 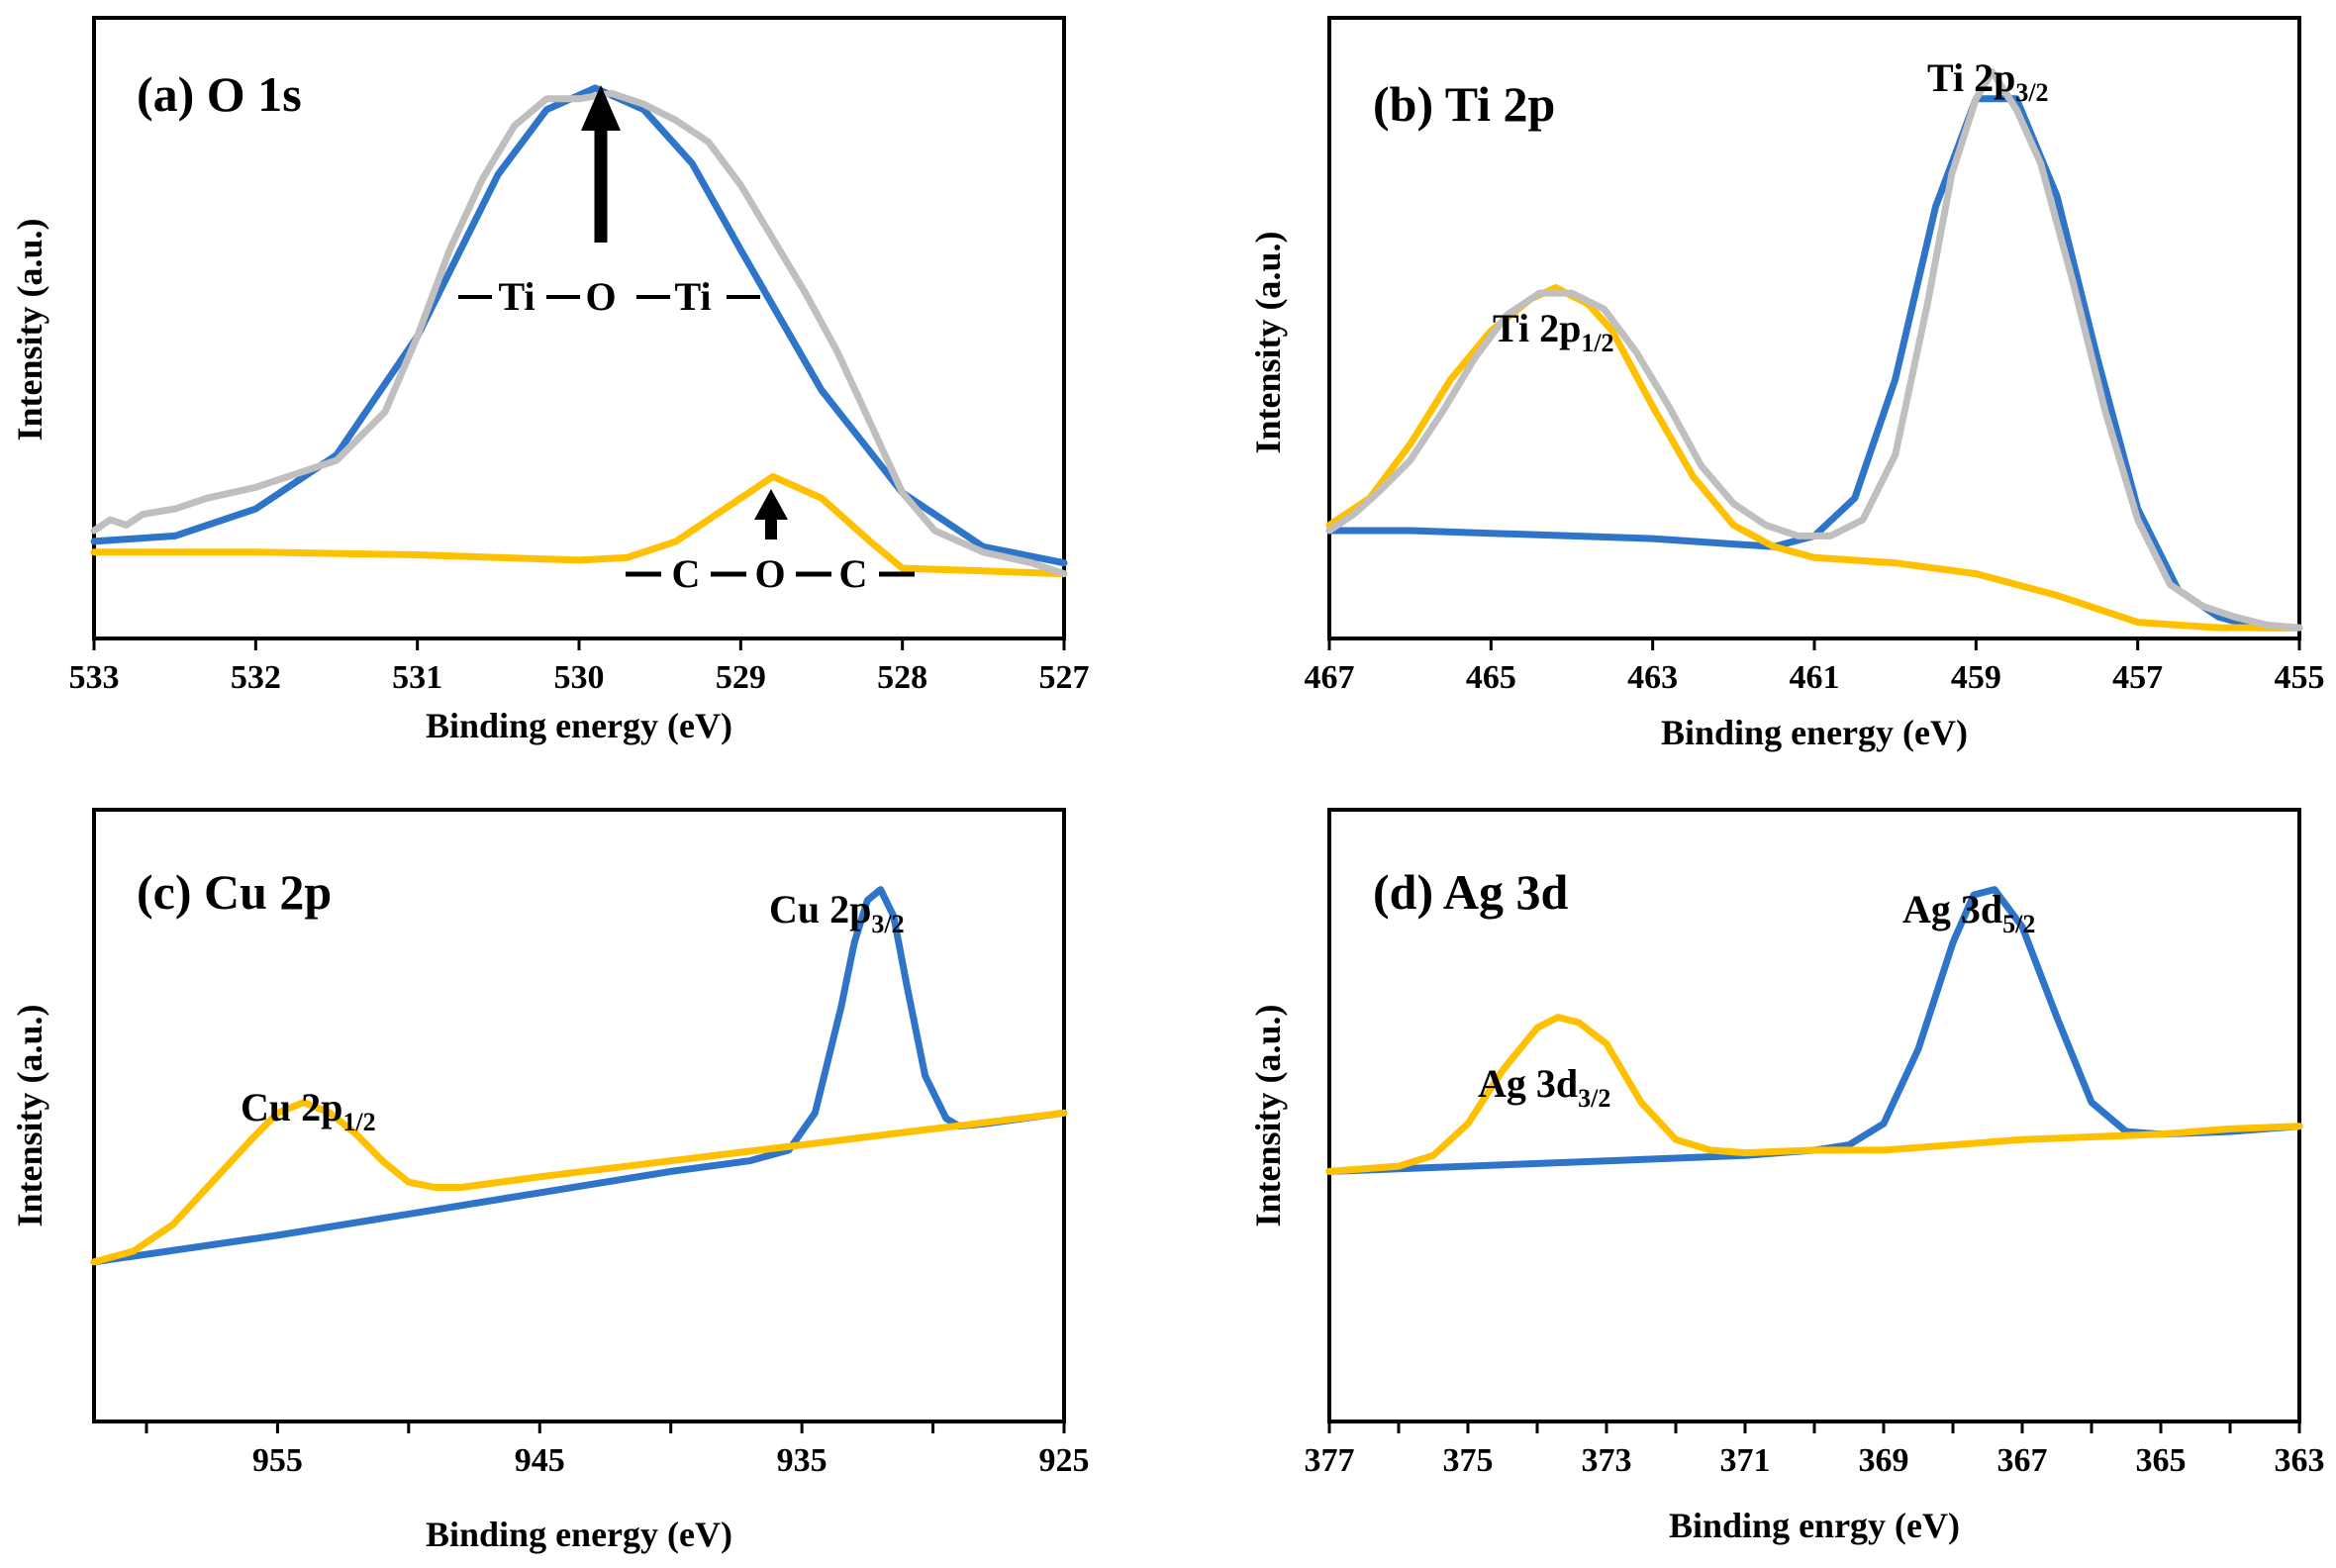 I want to click on series-fit-3d5/2, so click(x=1814, y=1030).